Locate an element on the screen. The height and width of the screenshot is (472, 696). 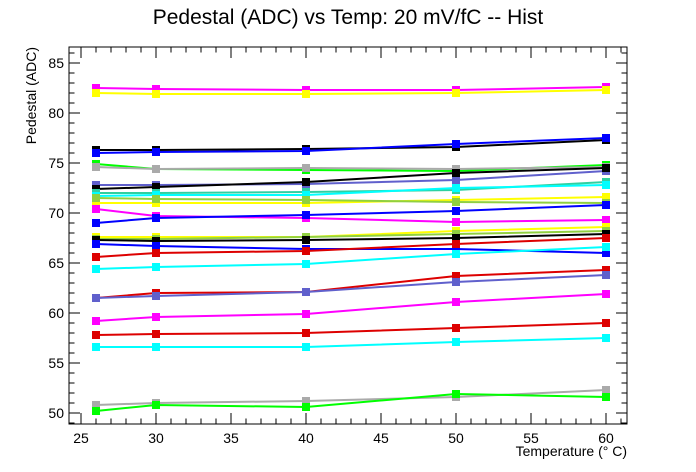
y-axis-label: Pedestal (ADC) is located at coordinates (31, 95).